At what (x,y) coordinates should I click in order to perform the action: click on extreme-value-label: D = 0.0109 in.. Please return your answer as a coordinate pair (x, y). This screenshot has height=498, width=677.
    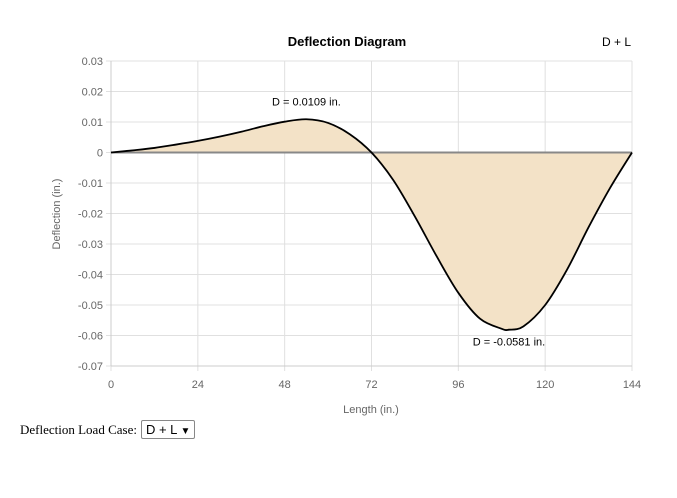
    Looking at the image, I should click on (306, 102).